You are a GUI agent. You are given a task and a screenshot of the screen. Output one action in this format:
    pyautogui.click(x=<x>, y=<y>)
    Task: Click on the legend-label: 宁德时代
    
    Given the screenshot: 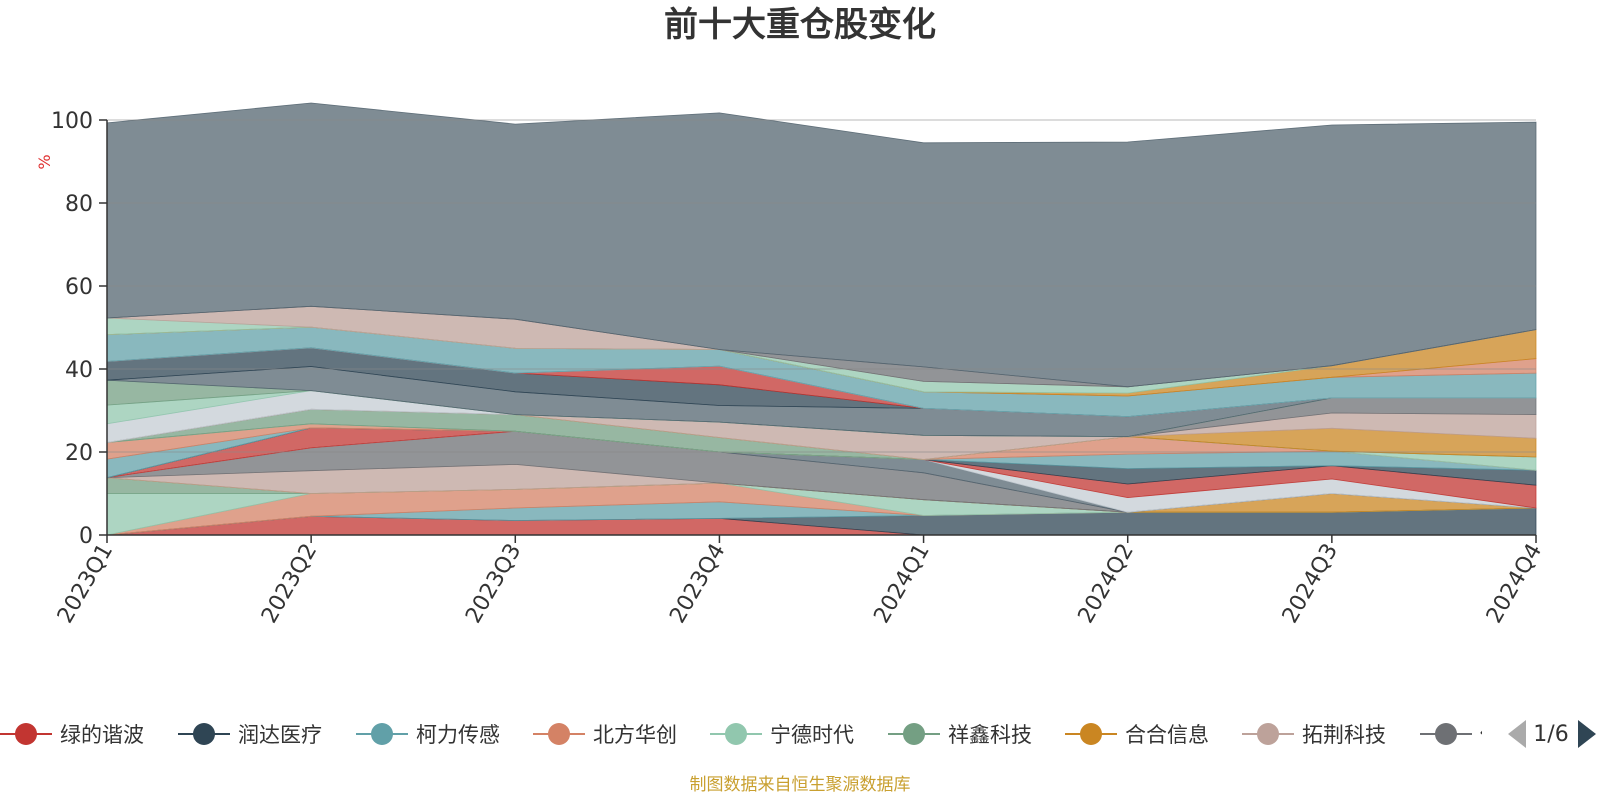 What is the action you would take?
    pyautogui.click(x=812, y=735)
    